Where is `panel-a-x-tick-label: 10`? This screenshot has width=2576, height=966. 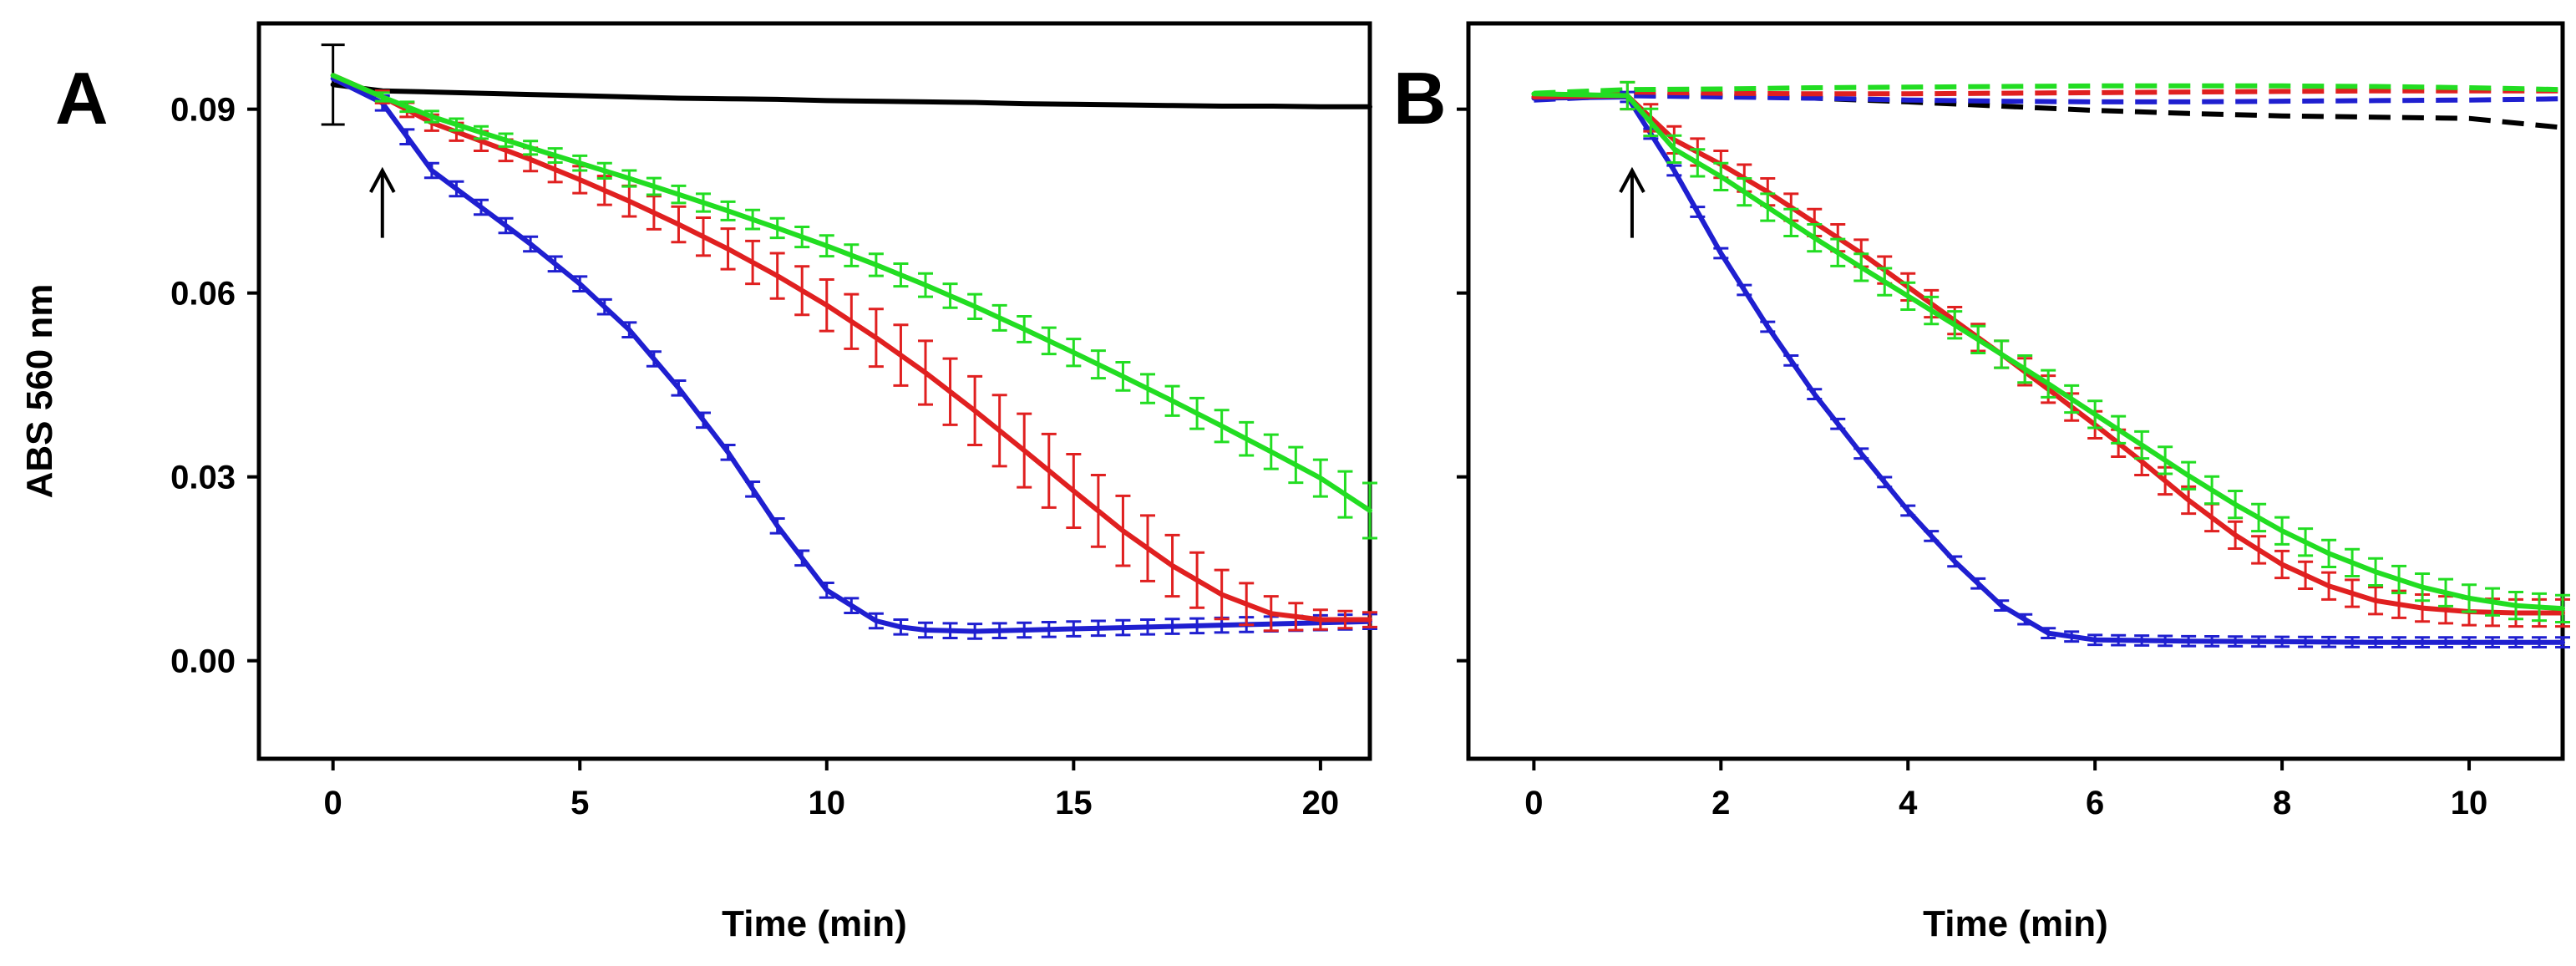 panel-a-x-tick-label: 10 is located at coordinates (827, 803).